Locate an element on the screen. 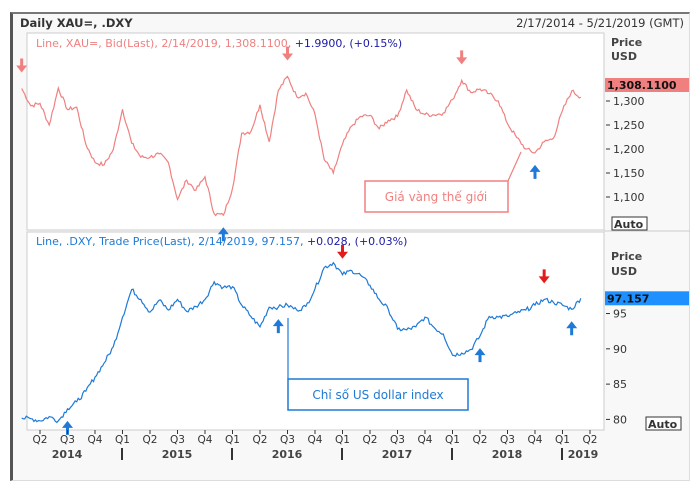 This screenshot has width=700, height=491. y-tick-label: 95 is located at coordinates (620, 314).